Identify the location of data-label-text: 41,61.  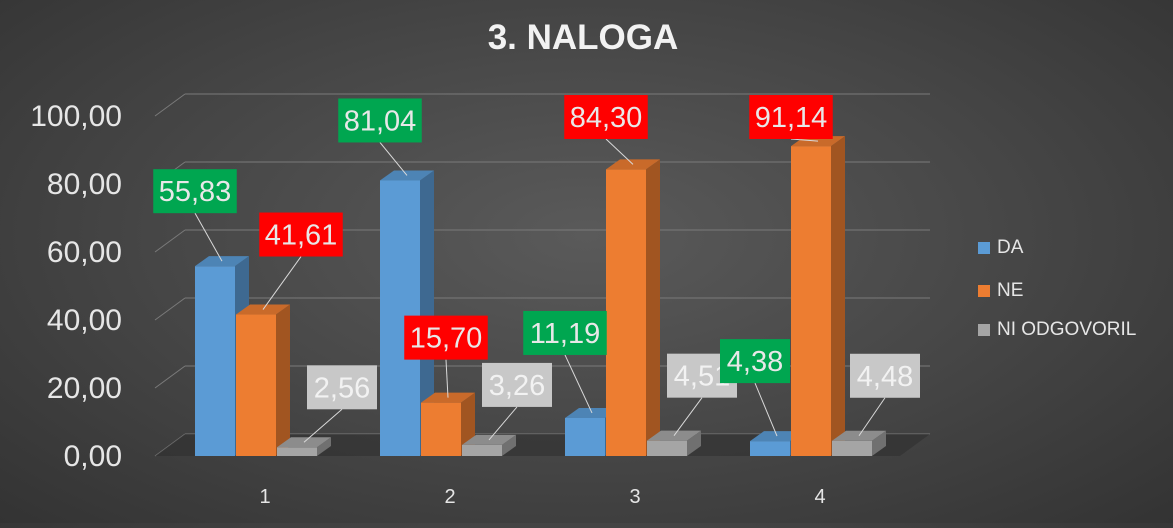
(301, 236).